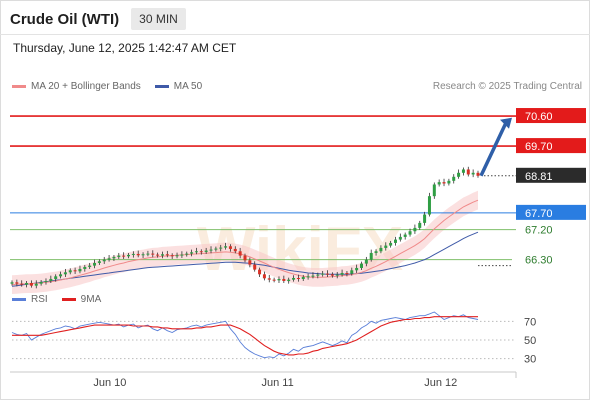  Describe the element at coordinates (539, 214) in the screenshot. I see `level-label-67.70: 67.70` at that location.